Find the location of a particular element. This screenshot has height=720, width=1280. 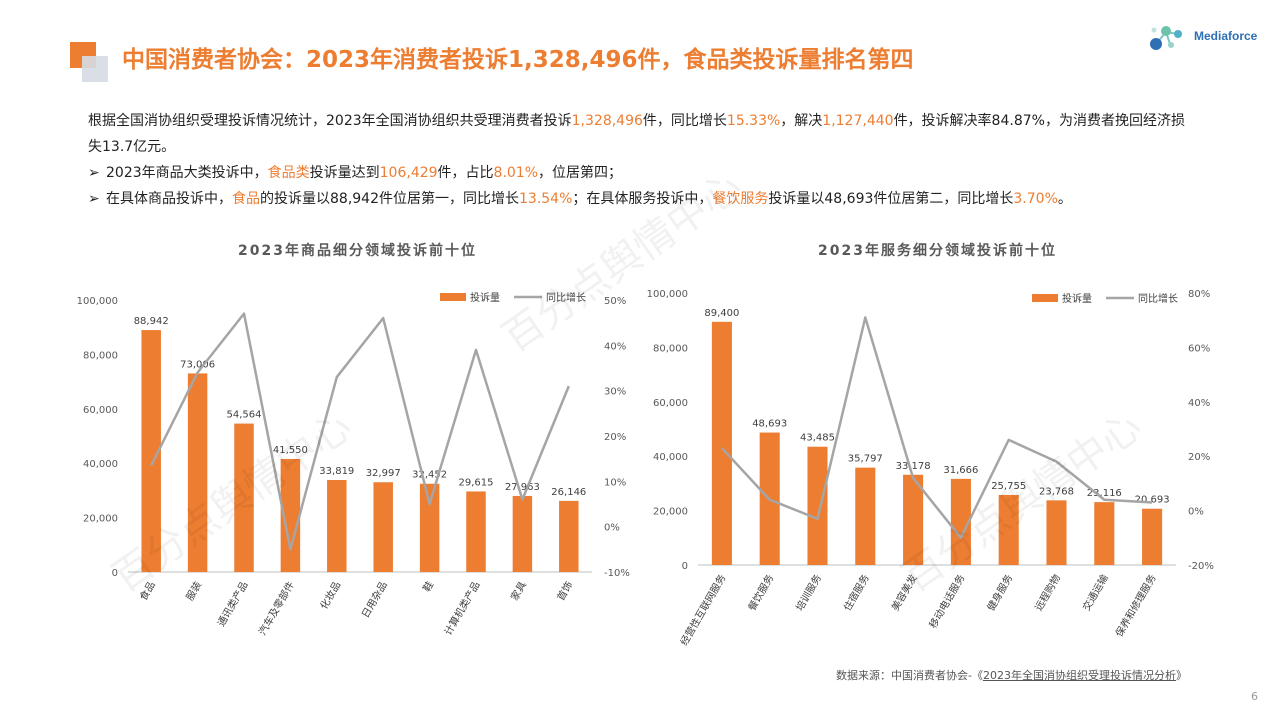

bar-data-label: 23,768 is located at coordinates (1056, 491).